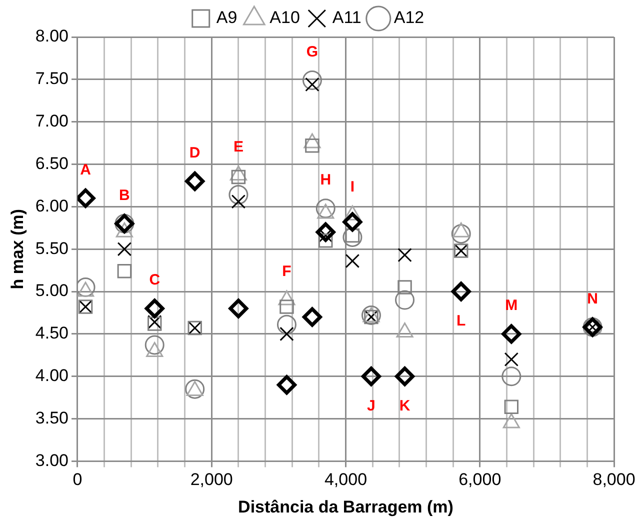  I want to click on annotation: G, so click(312, 51).